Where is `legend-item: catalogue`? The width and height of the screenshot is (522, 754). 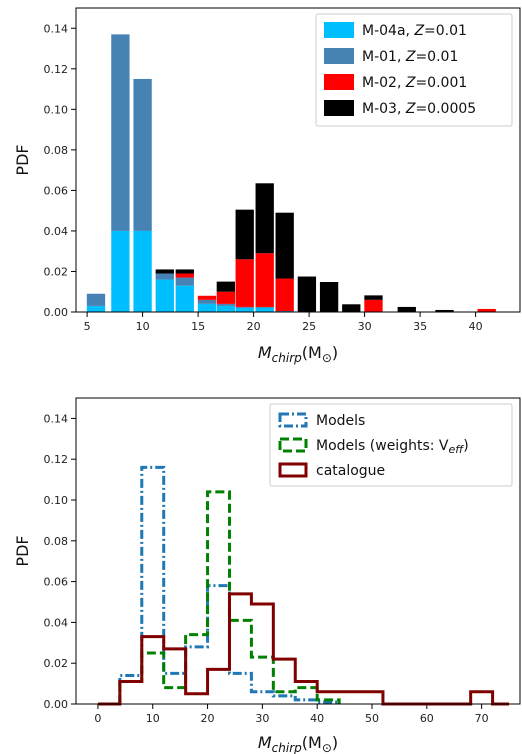 legend-item: catalogue is located at coordinates (331, 470).